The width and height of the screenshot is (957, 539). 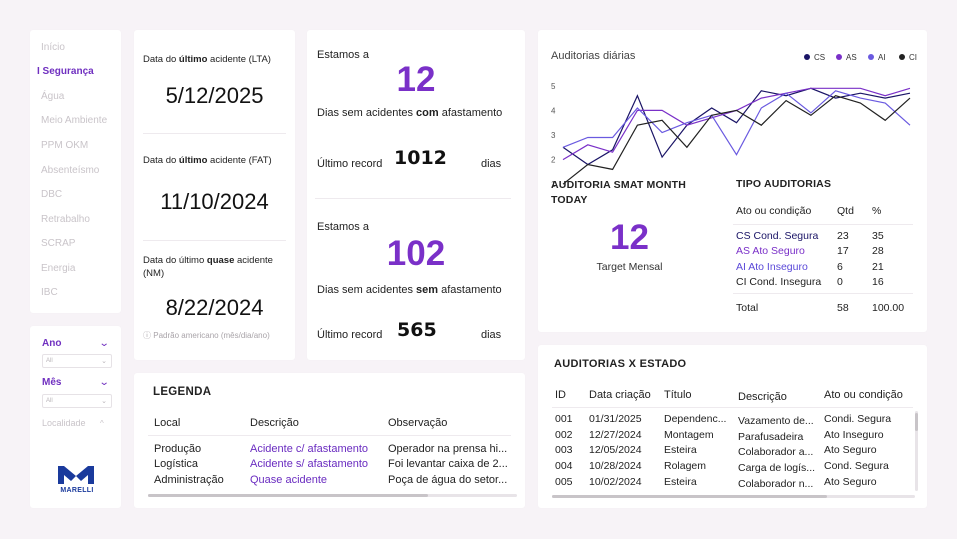 I want to click on filter-panel: Ano ⌄ All ⌄ Mês ⌄ All ⌄ Localidade ^, so click(x=75, y=417).